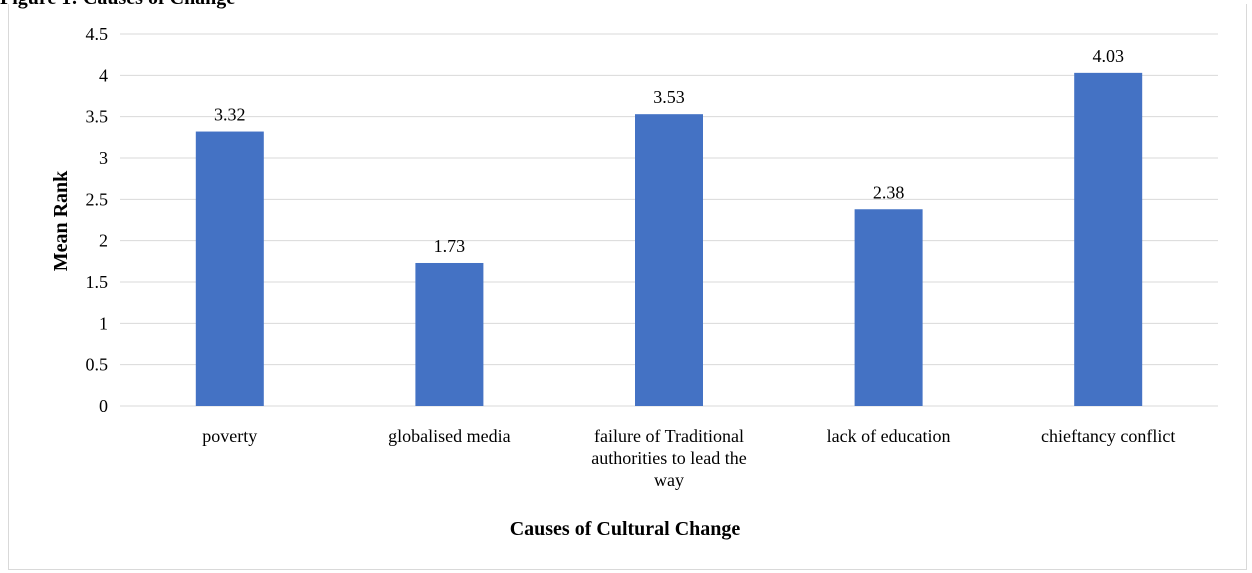 This screenshot has width=1252, height=573. What do you see at coordinates (450, 246) in the screenshot?
I see `data-label: 1.73` at bounding box center [450, 246].